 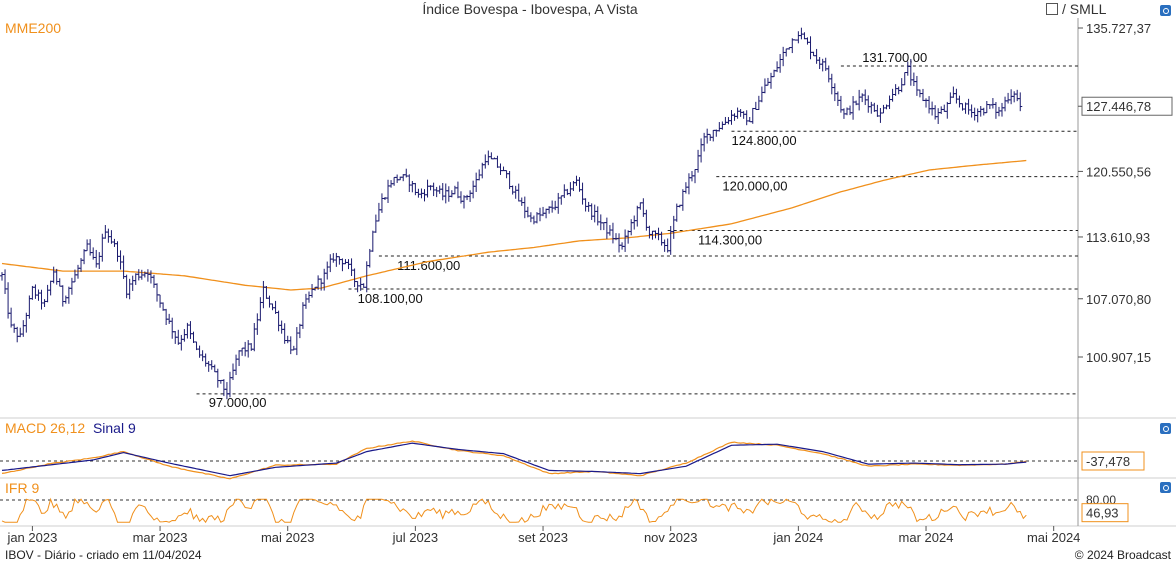 What do you see at coordinates (543, 537) in the screenshot?
I see `x-tick-label: set 2023` at bounding box center [543, 537].